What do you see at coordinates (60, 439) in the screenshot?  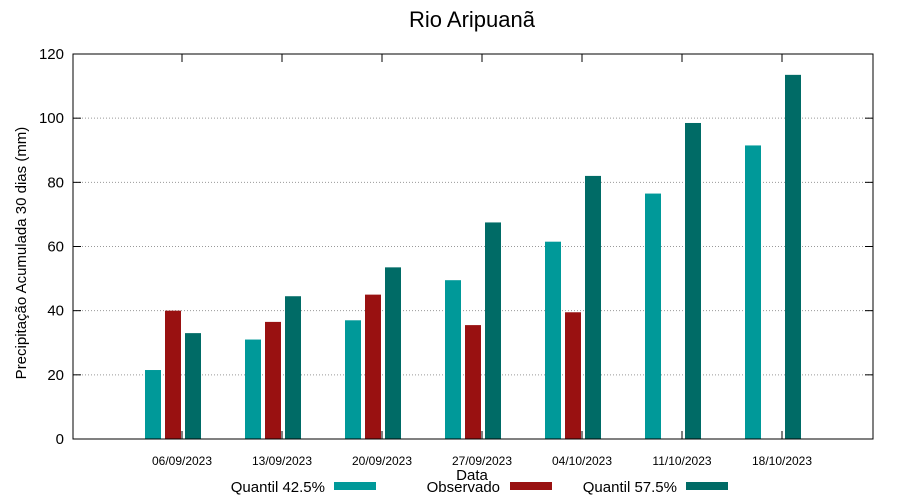 I see `y-tick-label: 0` at bounding box center [60, 439].